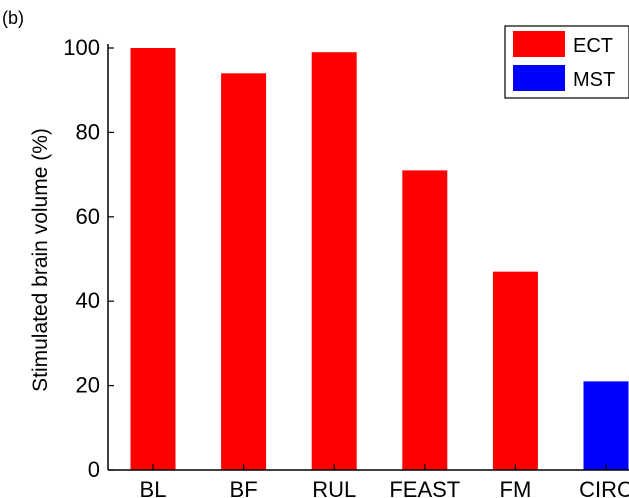  What do you see at coordinates (13, 18) in the screenshot?
I see `panel-label: (b)` at bounding box center [13, 18].